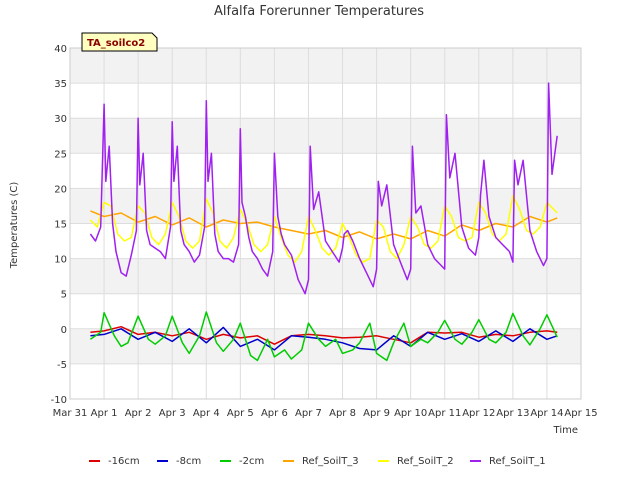 The height and width of the screenshot is (480, 640). Describe the element at coordinates (274, 413) in the screenshot. I see `x-tick-label: Apr 6` at that location.